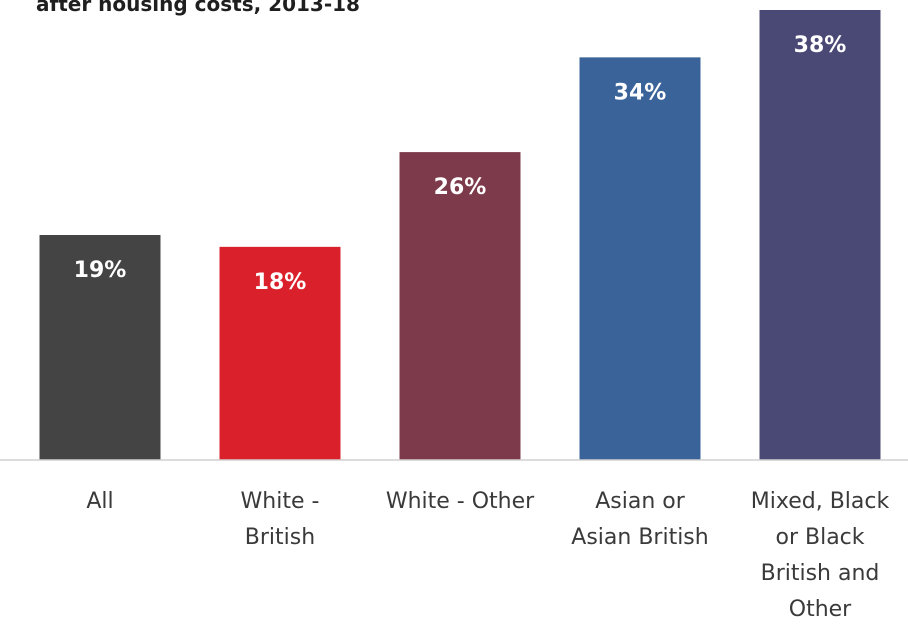  I want to click on value-label-3: 34%, so click(640, 92).